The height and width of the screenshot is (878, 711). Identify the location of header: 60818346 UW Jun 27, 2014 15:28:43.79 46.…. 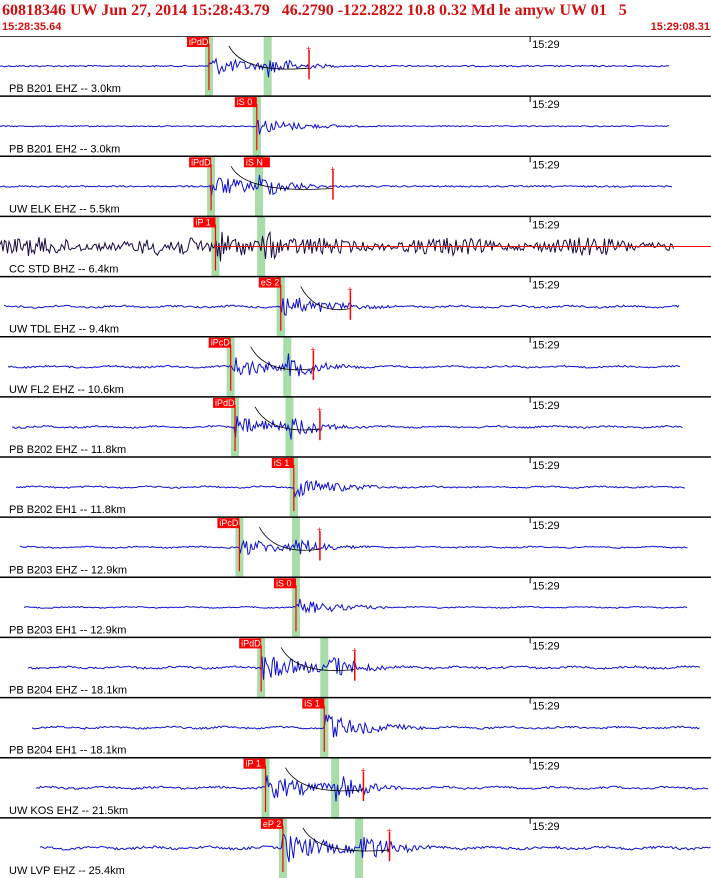
(355, 18).